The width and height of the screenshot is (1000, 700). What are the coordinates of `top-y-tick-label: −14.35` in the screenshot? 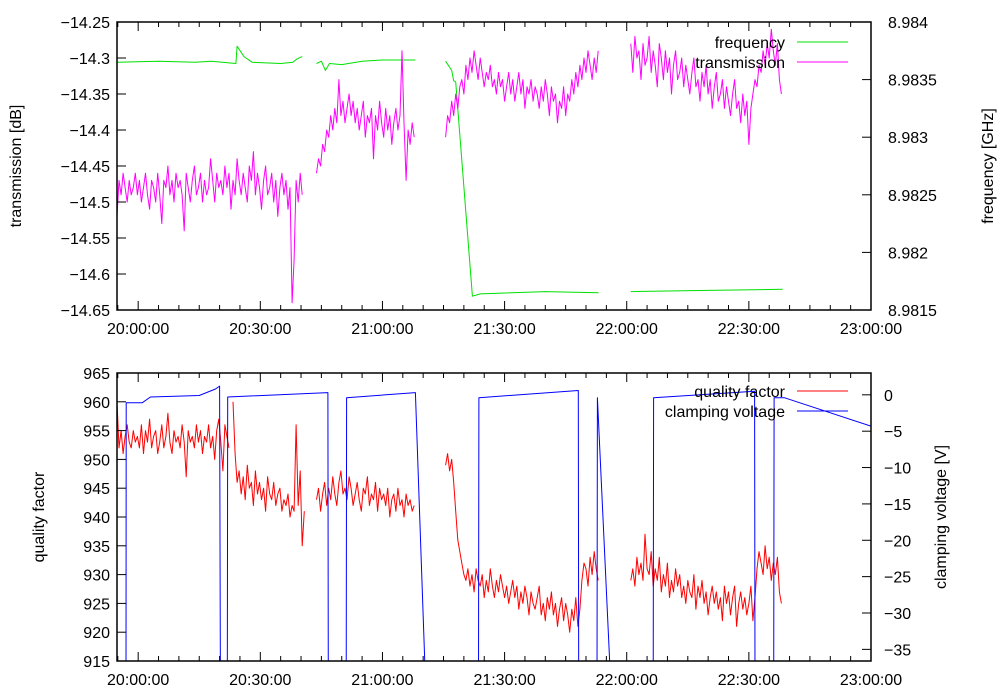 It's located at (85, 95).